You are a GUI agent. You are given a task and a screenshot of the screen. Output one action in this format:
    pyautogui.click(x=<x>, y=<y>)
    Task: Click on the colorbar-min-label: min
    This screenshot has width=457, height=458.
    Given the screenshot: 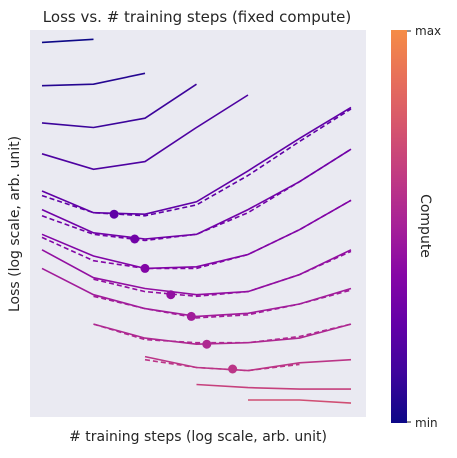 What is the action you would take?
    pyautogui.click(x=426, y=423)
    